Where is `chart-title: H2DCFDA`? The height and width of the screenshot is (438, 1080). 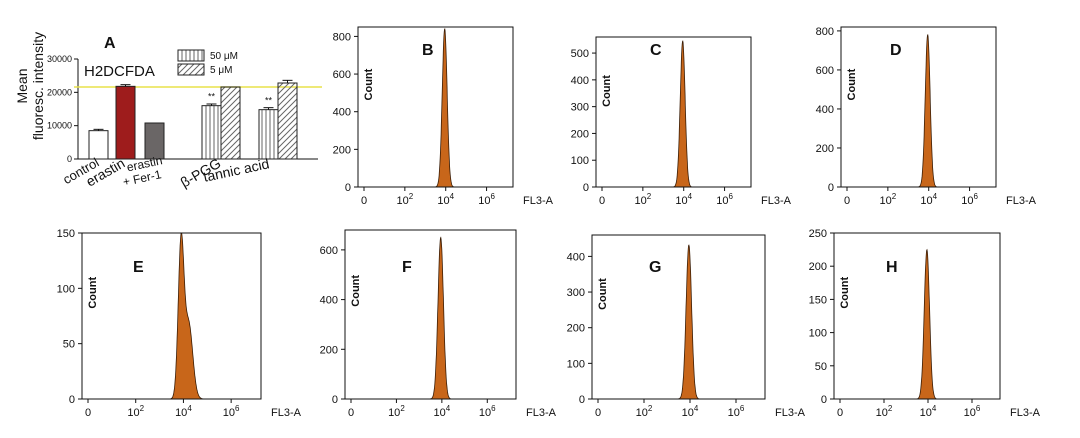 chart-title: H2DCFDA is located at coordinates (119, 71).